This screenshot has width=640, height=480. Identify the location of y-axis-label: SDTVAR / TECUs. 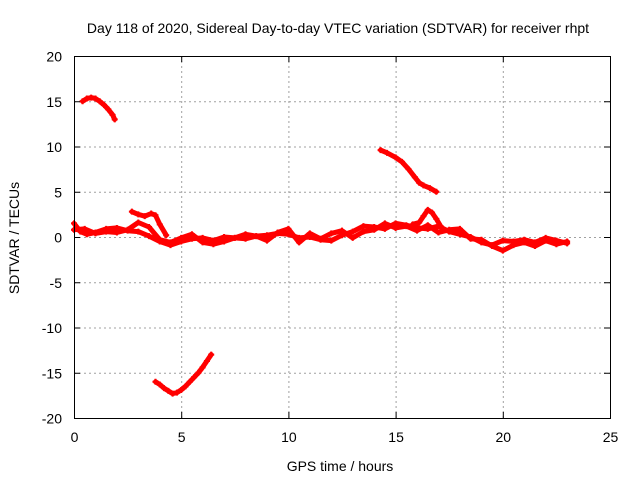
(14, 238).